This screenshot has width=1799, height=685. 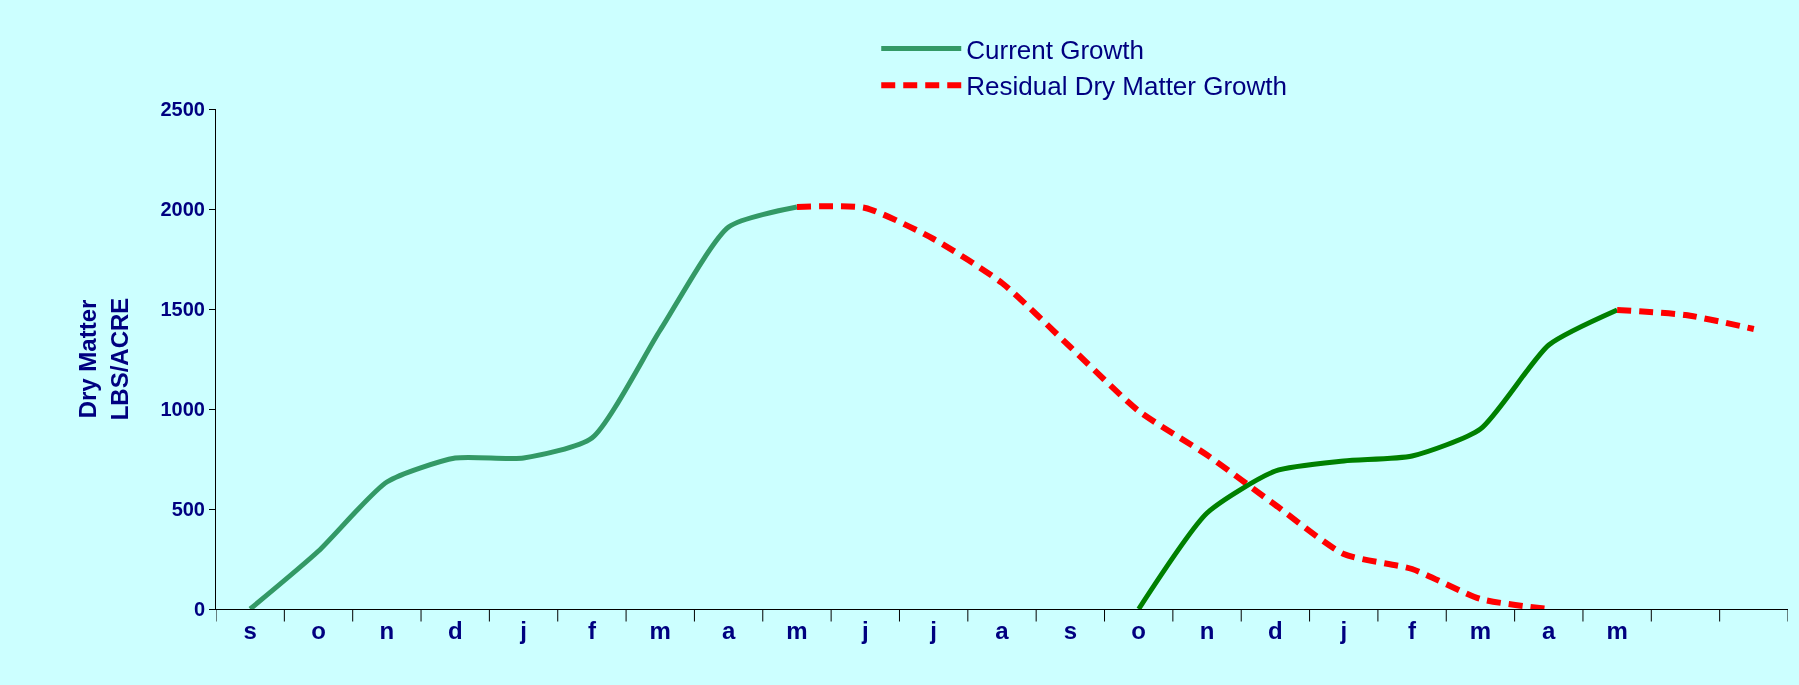 What do you see at coordinates (1127, 86) in the screenshot?
I see `legend-label: Residual Dry Matter Growth` at bounding box center [1127, 86].